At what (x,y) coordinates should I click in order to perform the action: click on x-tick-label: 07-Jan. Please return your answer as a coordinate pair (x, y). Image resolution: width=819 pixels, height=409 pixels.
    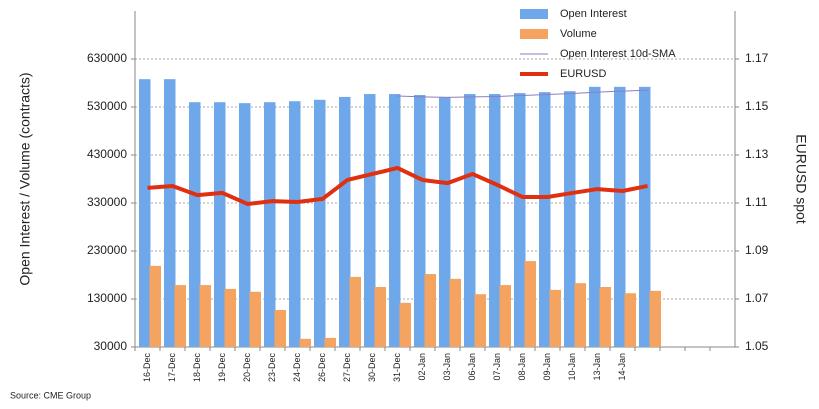
    Looking at the image, I should click on (497, 367).